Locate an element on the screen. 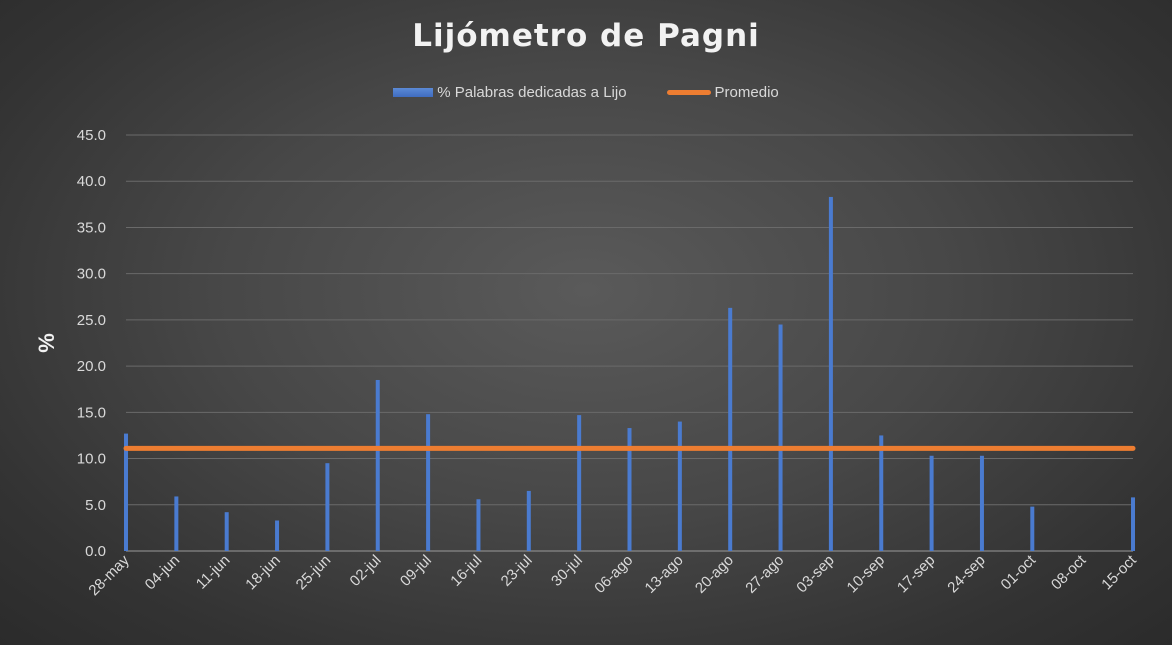 The image size is (1172, 645). x-tick-label: 27-ago is located at coordinates (764, 574).